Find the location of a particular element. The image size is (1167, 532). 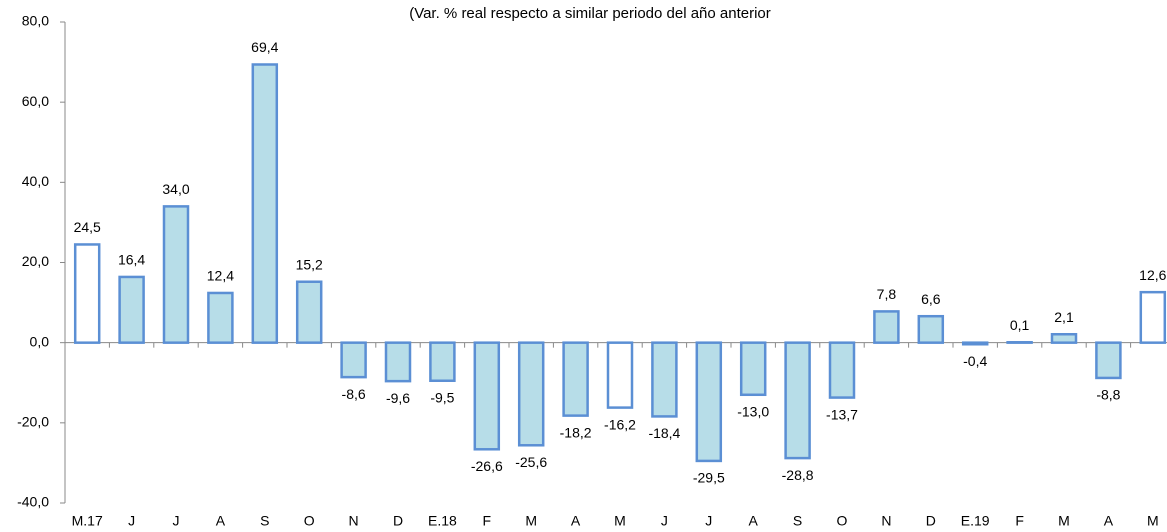

value-label: 16,4 is located at coordinates (131, 260).